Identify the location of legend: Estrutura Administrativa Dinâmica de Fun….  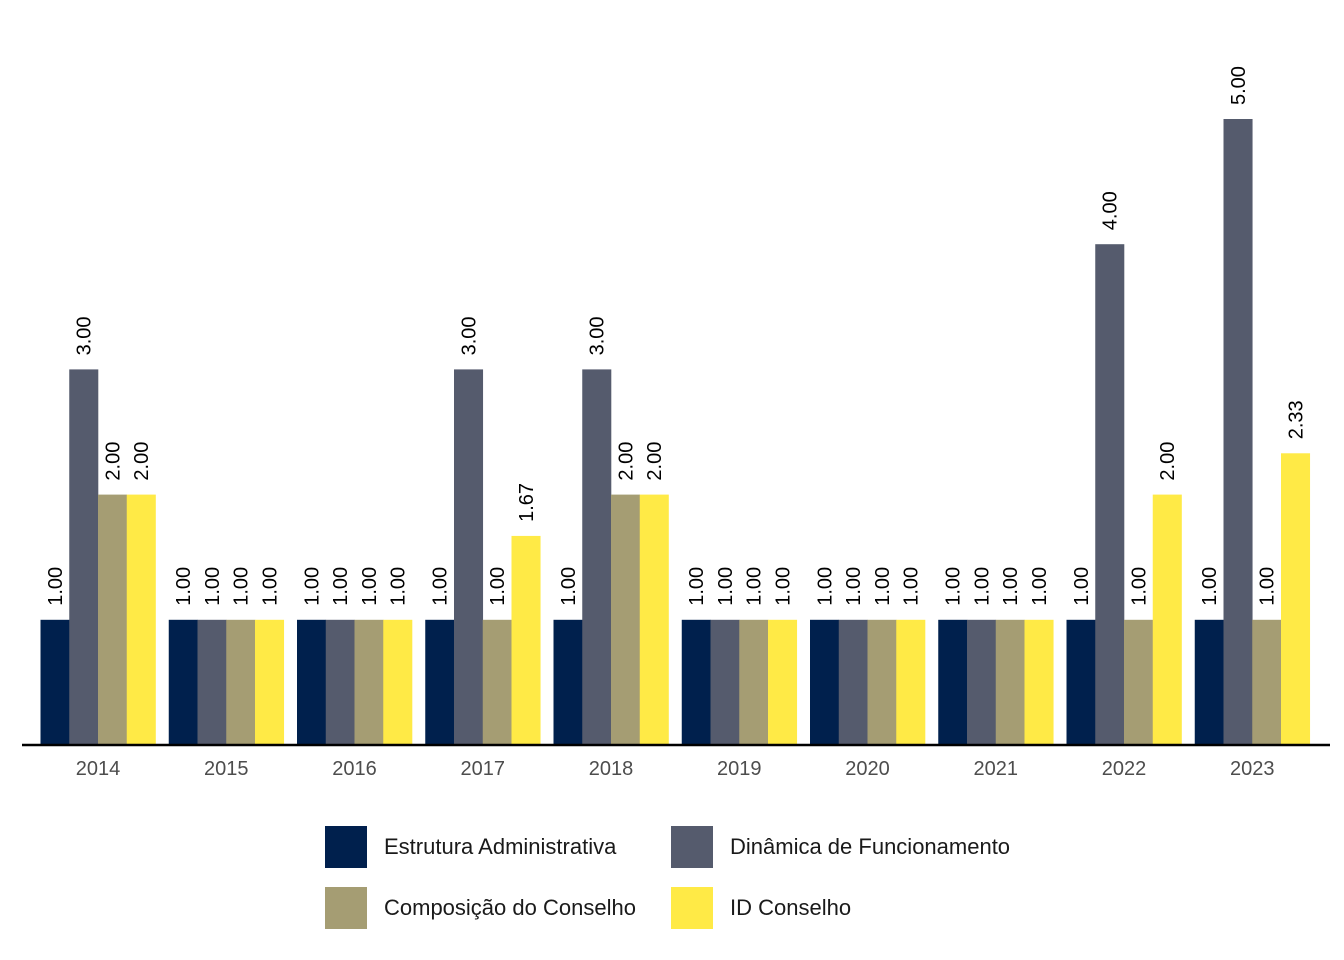
(685, 881).